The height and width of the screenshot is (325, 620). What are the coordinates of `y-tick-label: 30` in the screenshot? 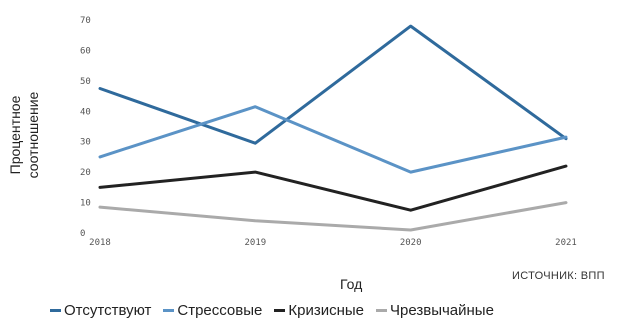 It's located at (85, 143).